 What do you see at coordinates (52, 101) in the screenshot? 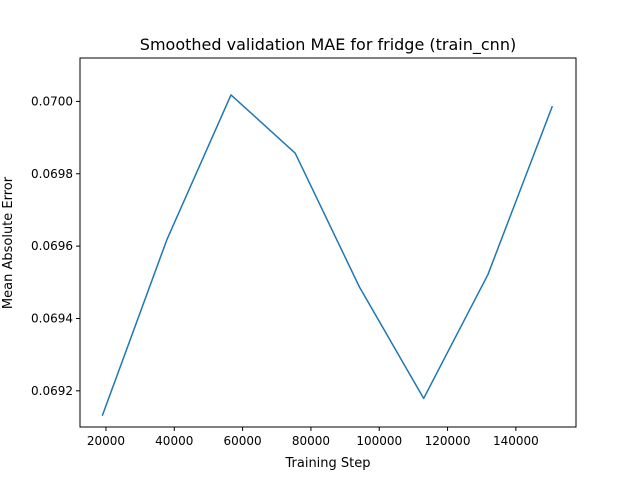
I see `y-tick-label: 0.0700` at bounding box center [52, 101].